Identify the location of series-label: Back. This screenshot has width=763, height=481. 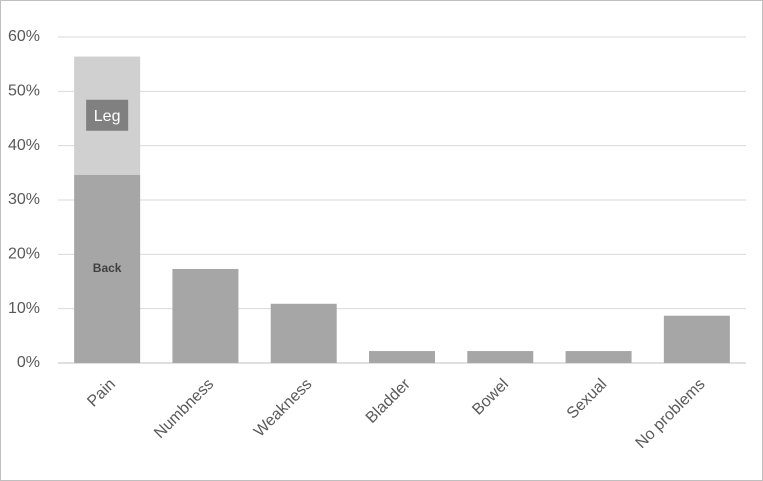
(107, 268).